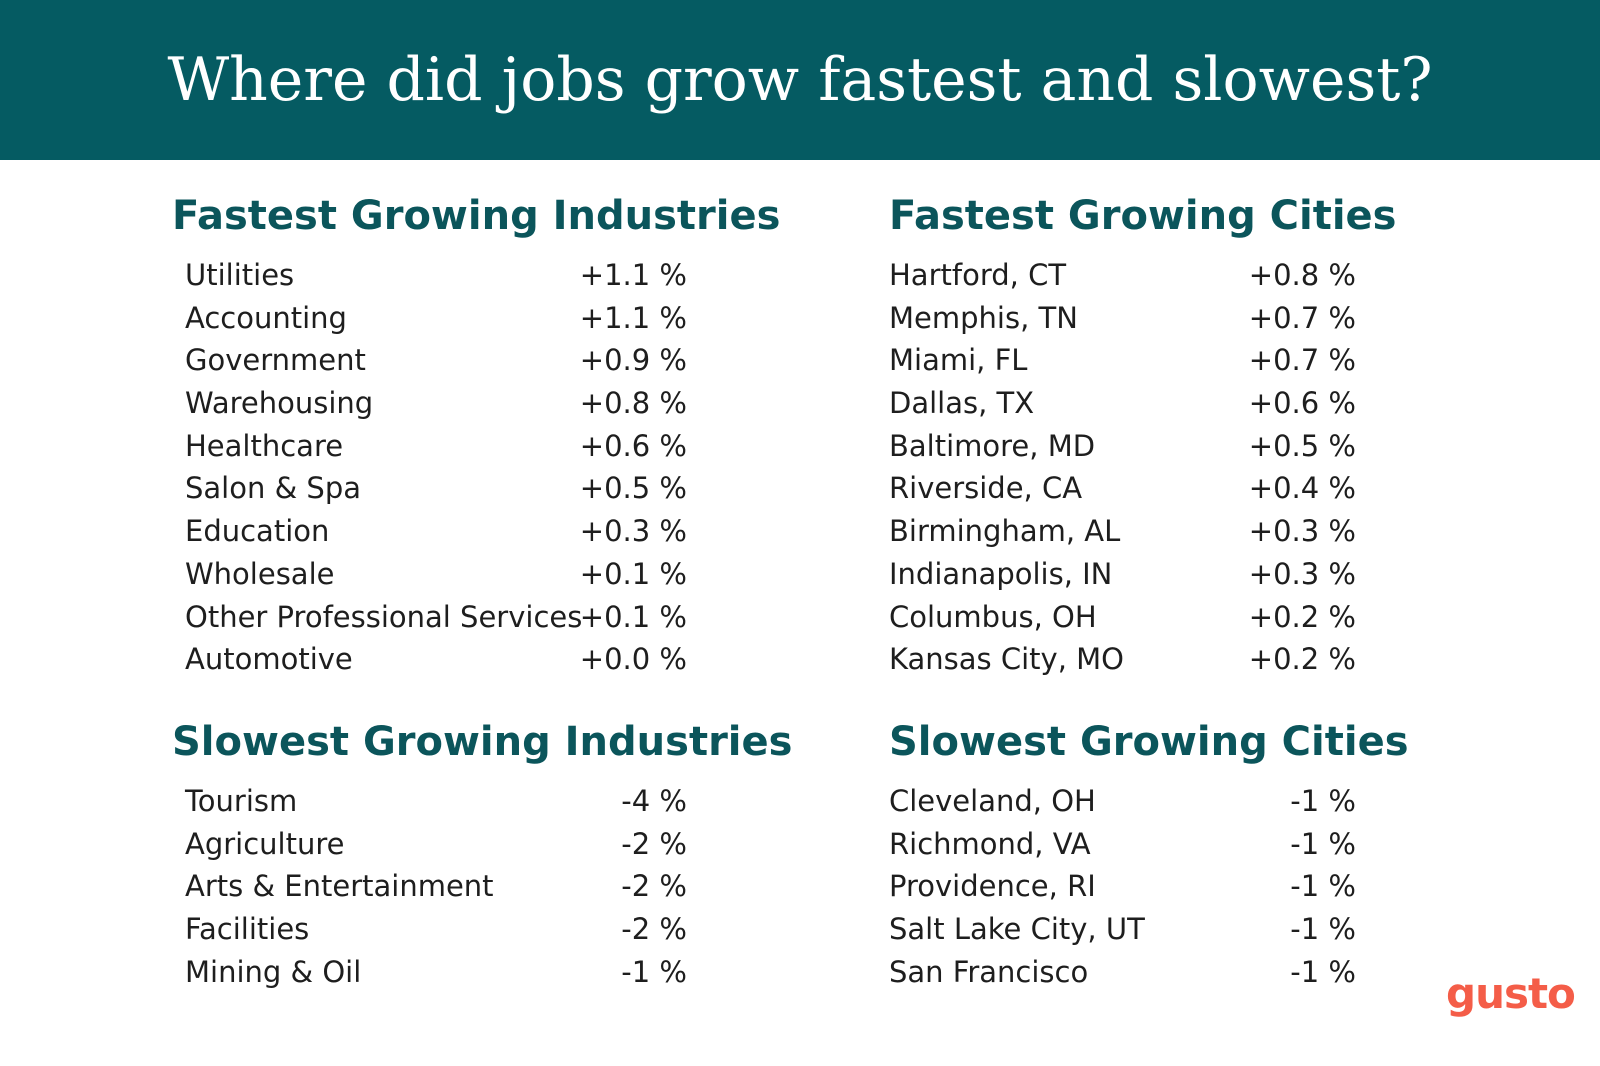 The height and width of the screenshot is (1066, 1600). Describe the element at coordinates (992, 445) in the screenshot. I see `row-label: Baltimore, MD` at that location.